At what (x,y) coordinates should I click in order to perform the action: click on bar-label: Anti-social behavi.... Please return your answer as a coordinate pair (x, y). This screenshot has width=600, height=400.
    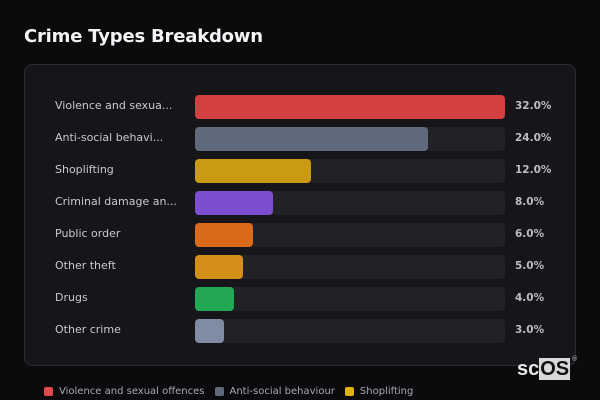
    Looking at the image, I should click on (109, 137).